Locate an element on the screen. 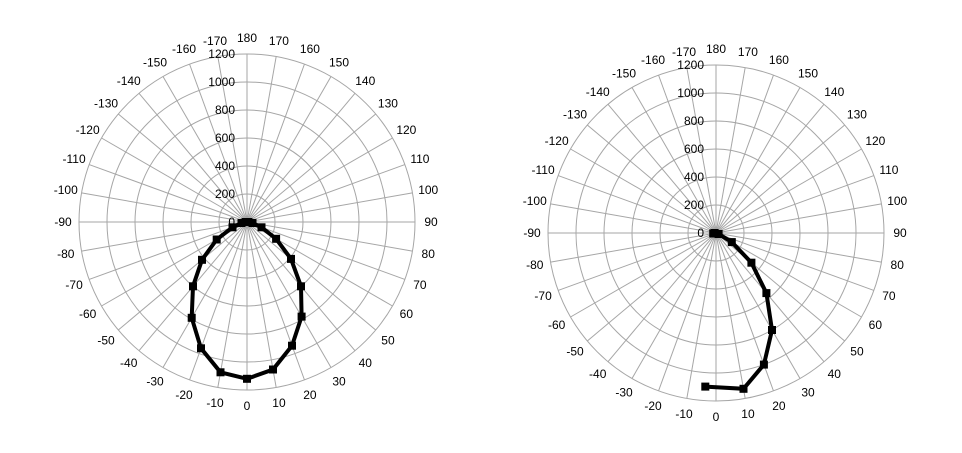 Image resolution: width=962 pixels, height=453 pixels. angle-tick-label: -90 is located at coordinates (532, 233).